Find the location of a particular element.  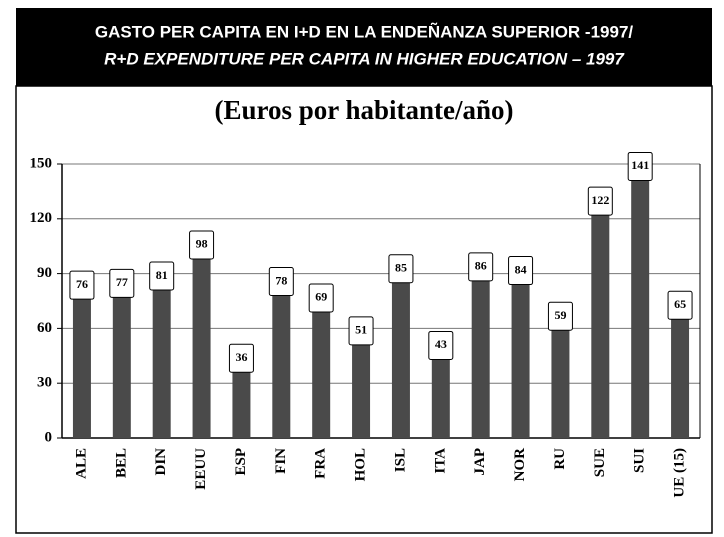

value-label: 78 is located at coordinates (281, 280).